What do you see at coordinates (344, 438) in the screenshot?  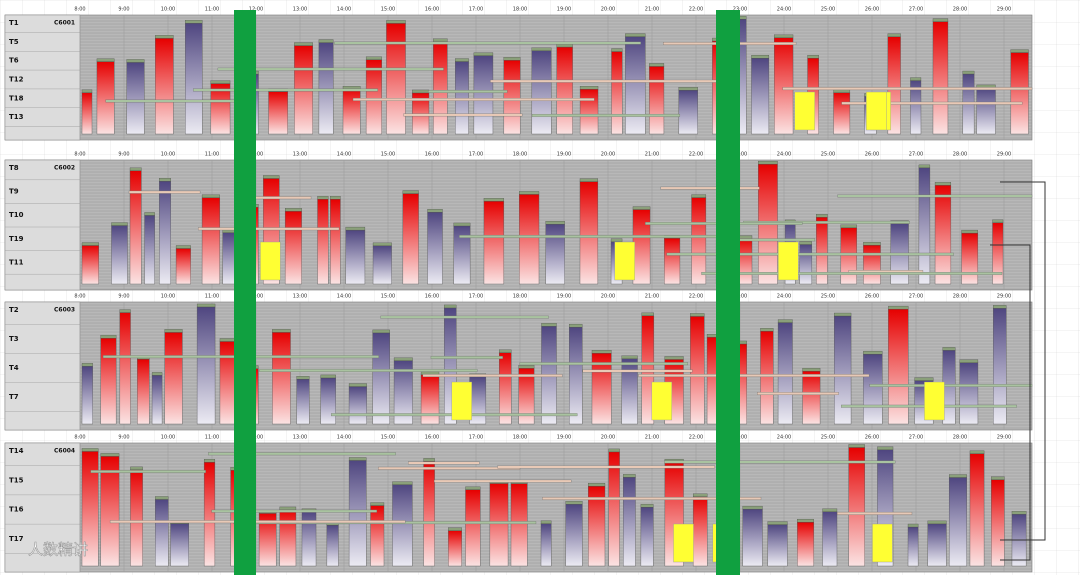 I see `time-label: 14:00` at bounding box center [344, 438].